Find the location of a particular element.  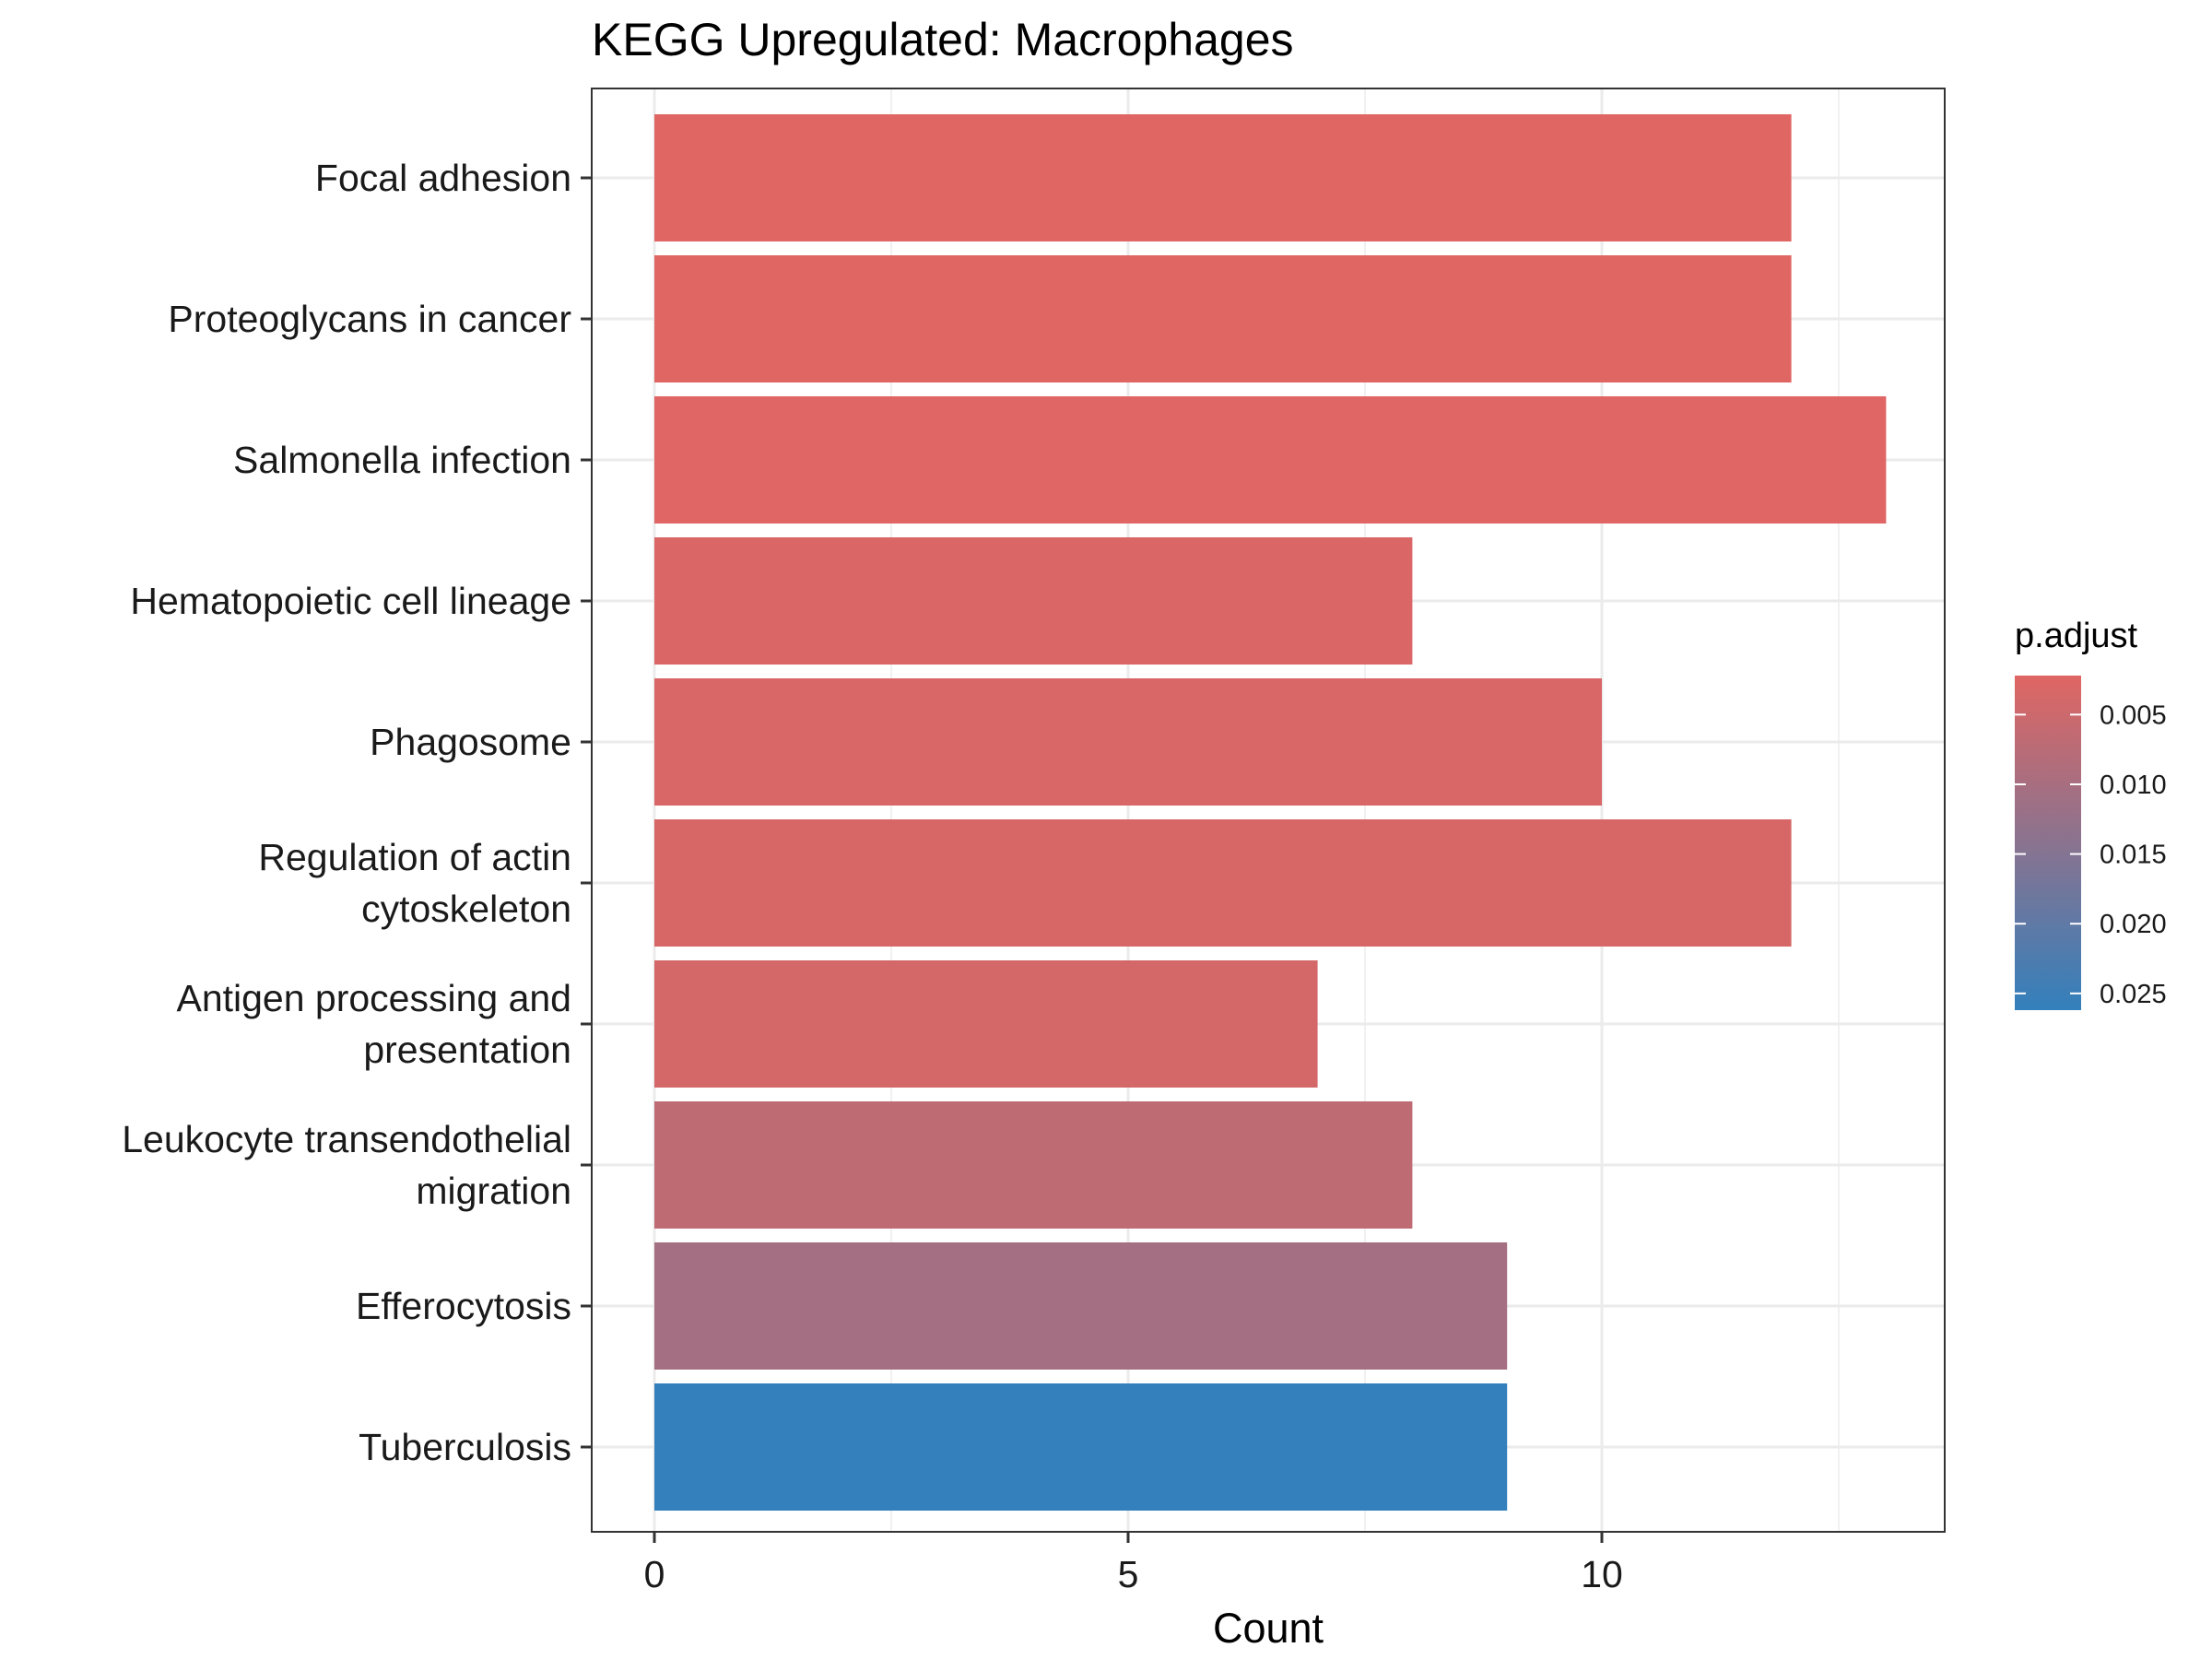

category-label: Phagosome is located at coordinates (470, 742).